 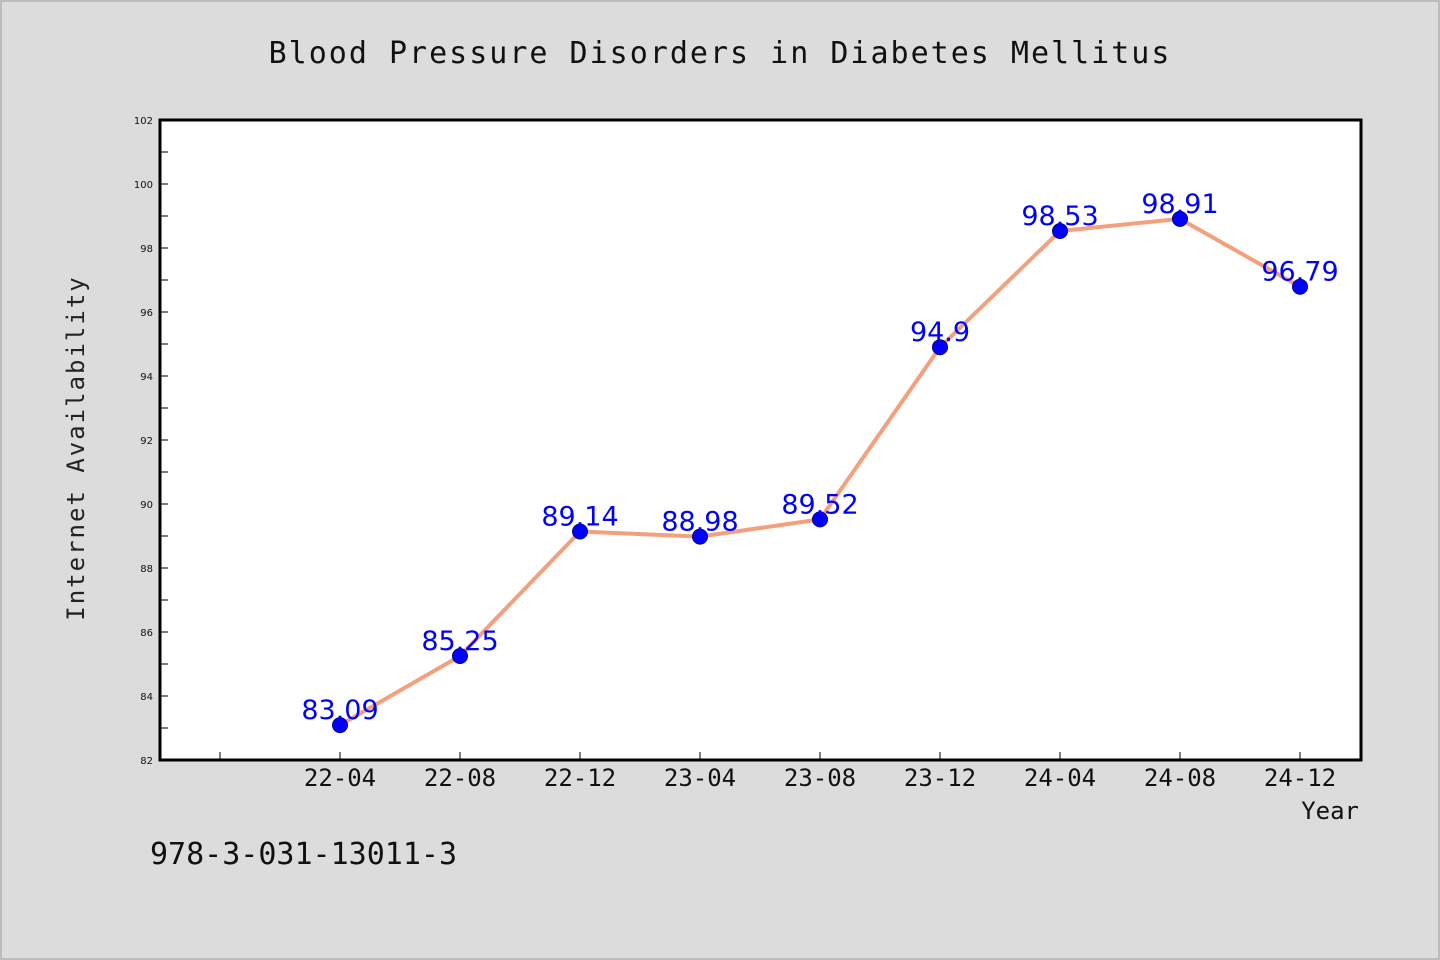 I want to click on data-label: 89.52, so click(x=819, y=504).